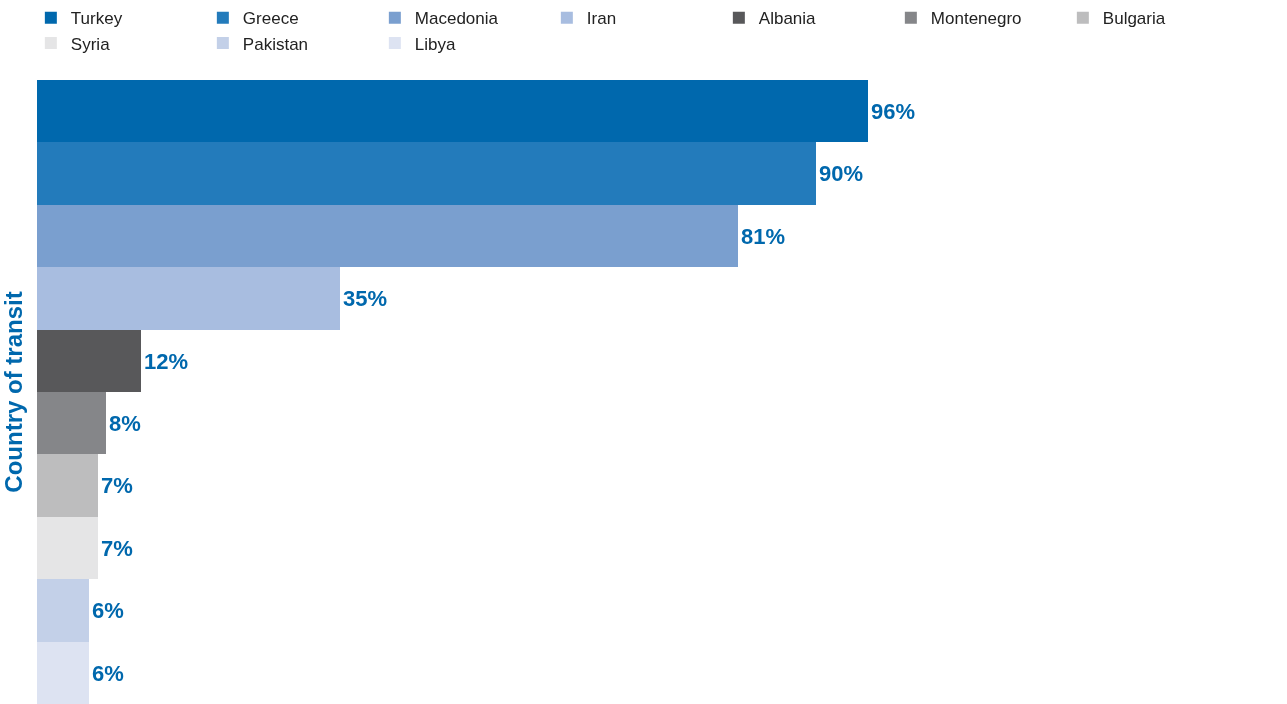 The image size is (1287, 704). Describe the element at coordinates (365, 298) in the screenshot. I see `data-label: 35%` at that location.